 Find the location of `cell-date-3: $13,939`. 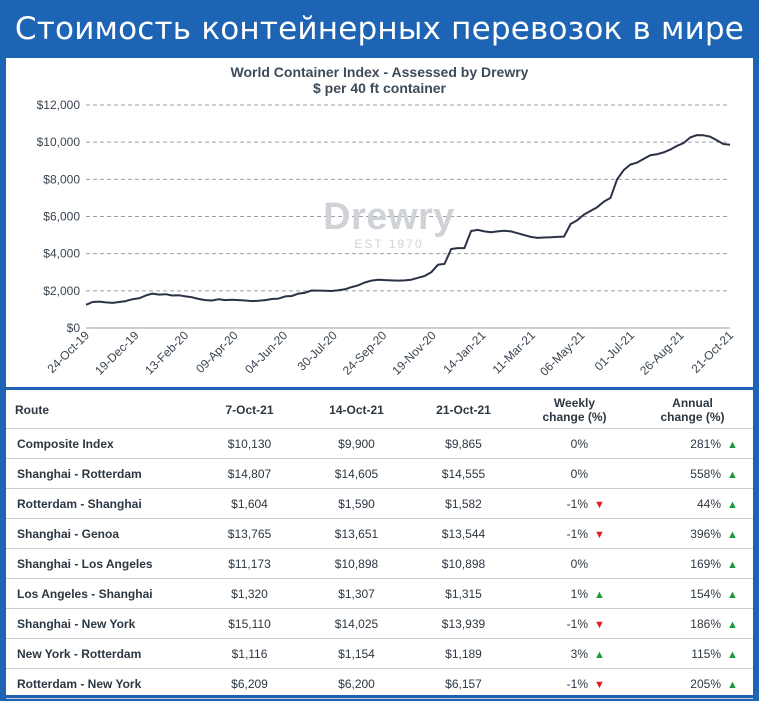

cell-date-3: $13,939 is located at coordinates (463, 623).